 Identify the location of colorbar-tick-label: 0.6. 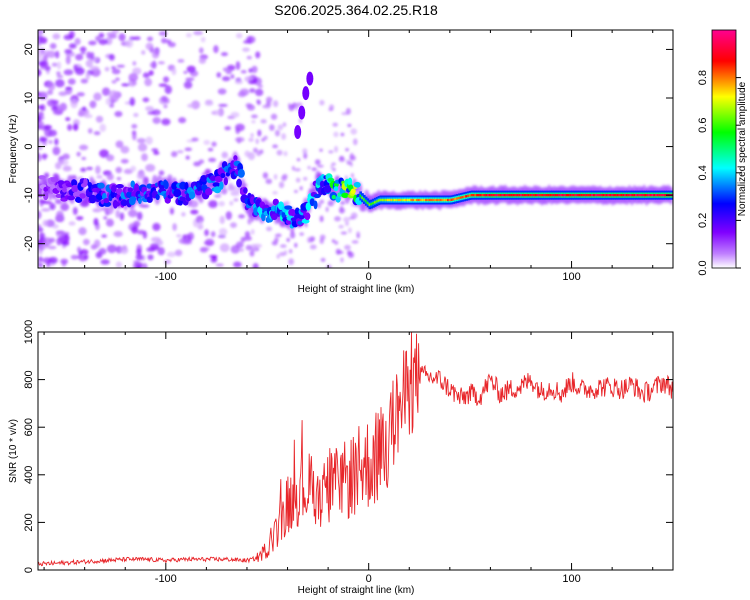
(703, 125).